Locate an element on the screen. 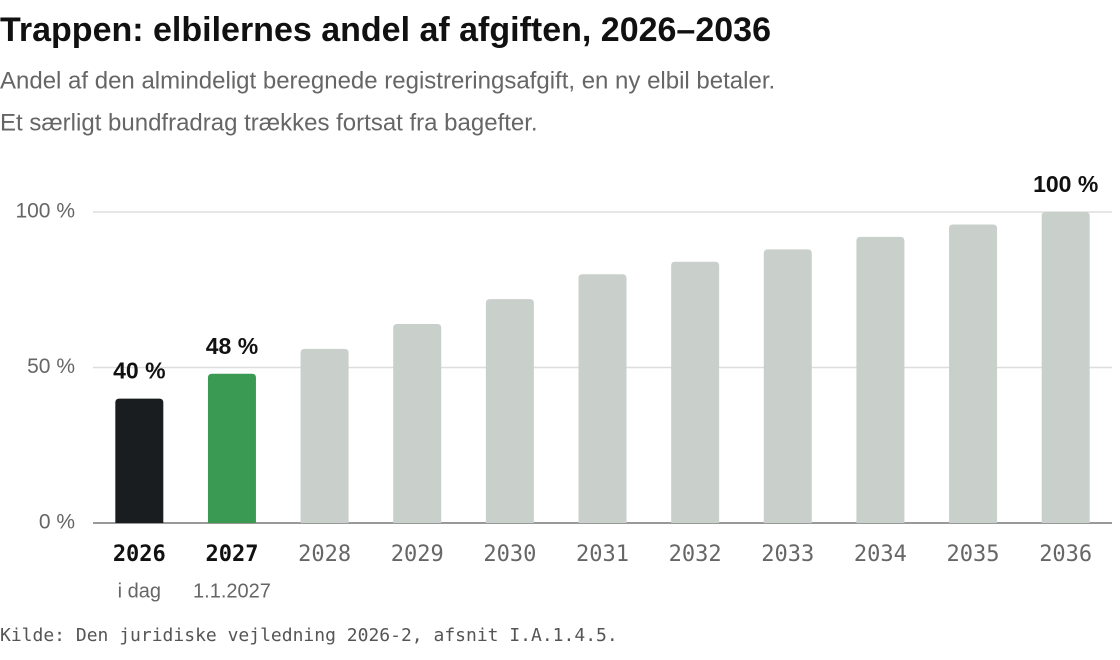 This screenshot has height=660, width=1120. data-label: 40 % is located at coordinates (139, 371).